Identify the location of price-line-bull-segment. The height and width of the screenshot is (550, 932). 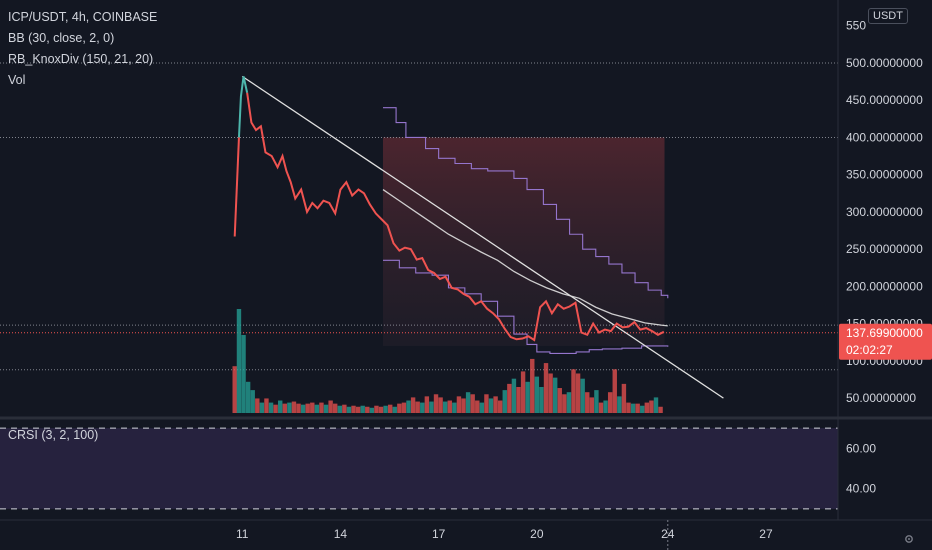
(243, 107).